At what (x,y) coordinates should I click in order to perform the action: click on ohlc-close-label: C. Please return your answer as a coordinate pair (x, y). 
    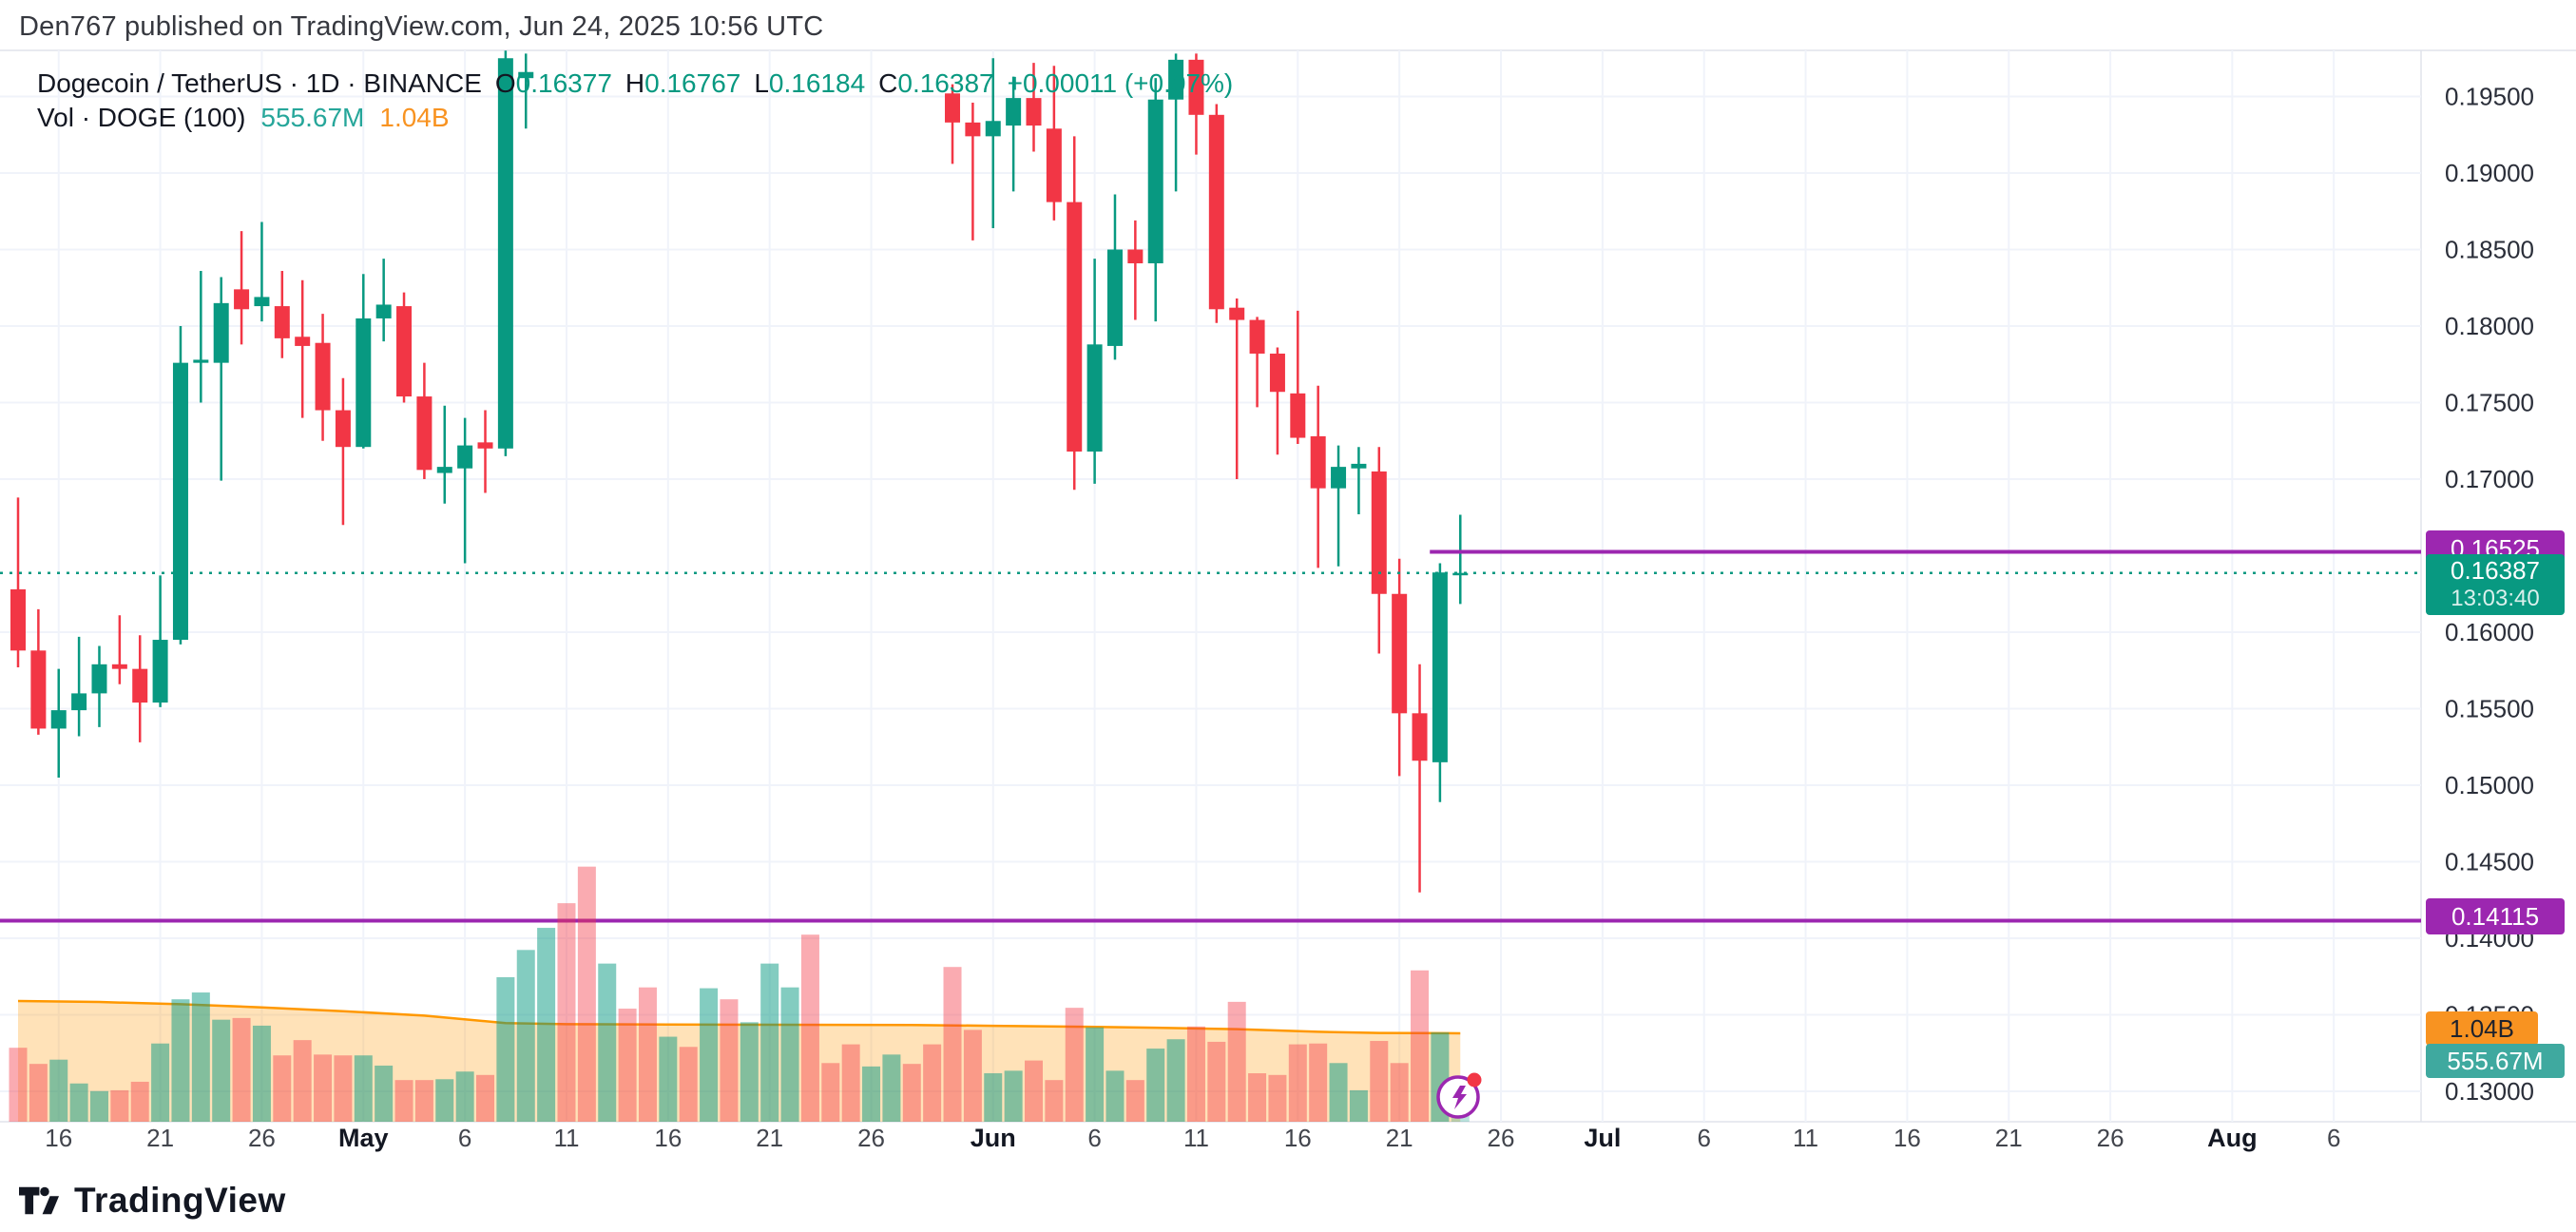
    Looking at the image, I should click on (888, 83).